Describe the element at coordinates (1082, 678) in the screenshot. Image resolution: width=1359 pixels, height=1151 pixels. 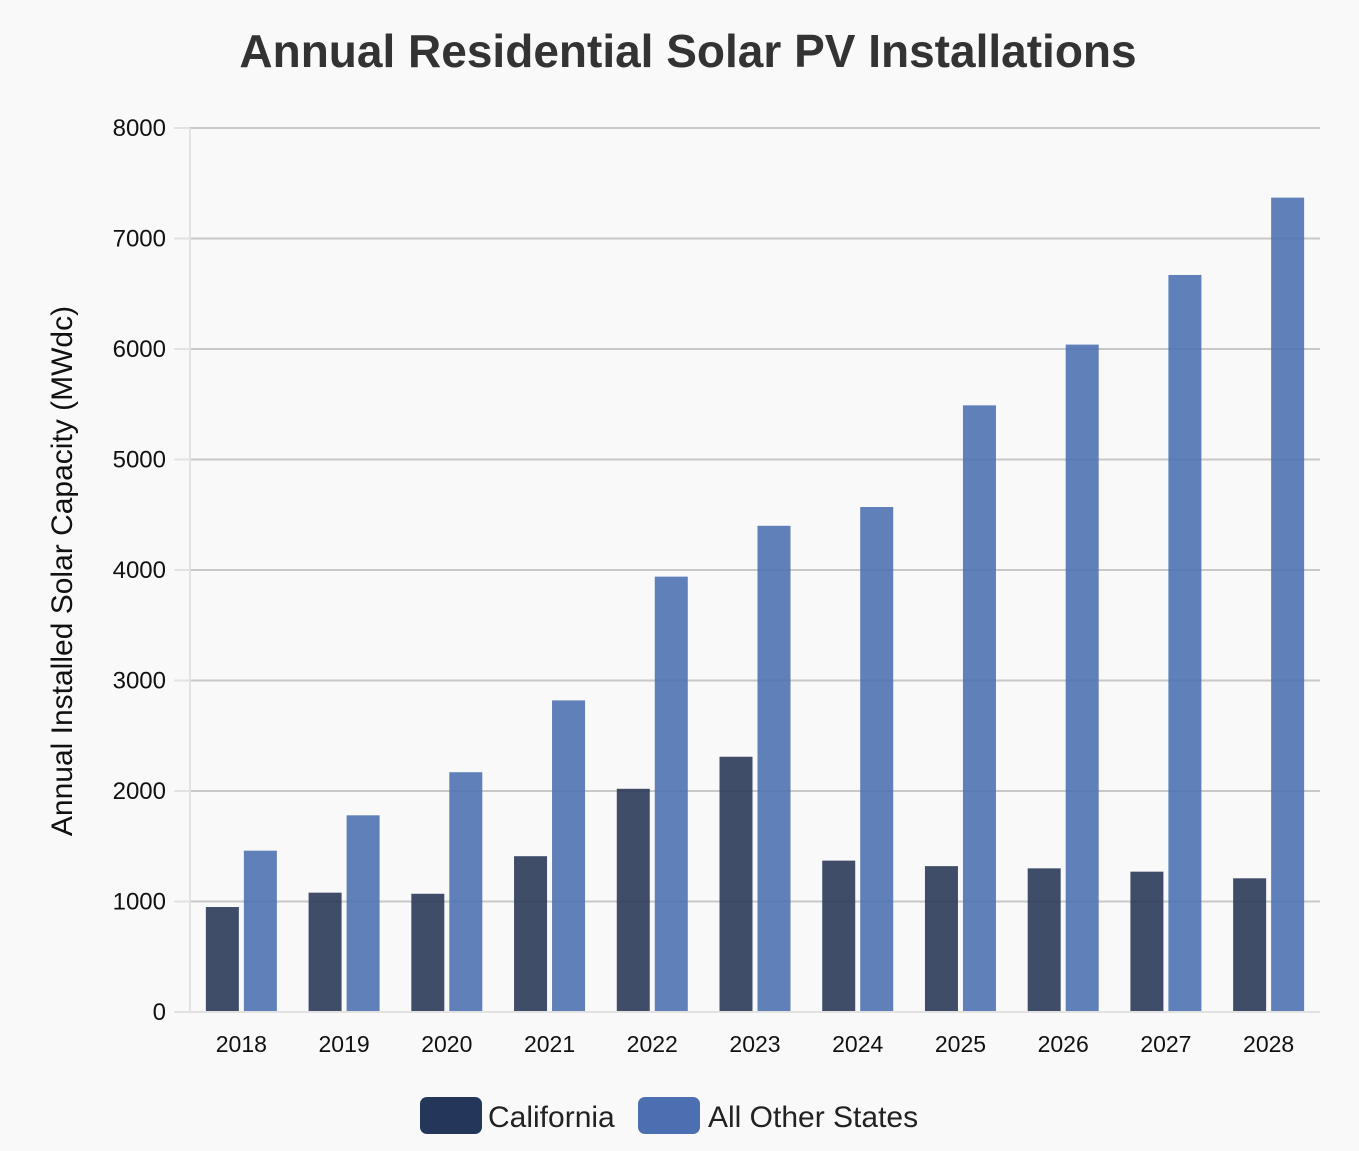
I see `bar-other-states-2026` at that location.